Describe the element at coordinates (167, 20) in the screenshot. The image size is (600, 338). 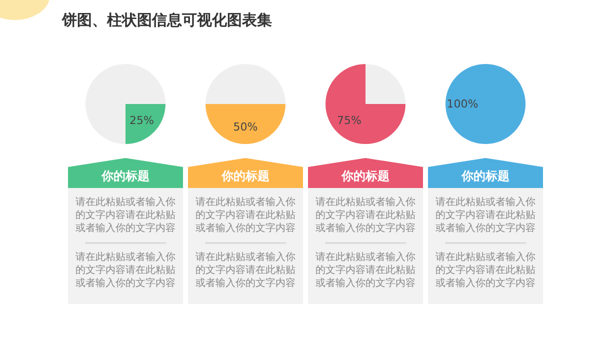
I see `text: 饼图、柱状图信息可视化图表集` at that location.